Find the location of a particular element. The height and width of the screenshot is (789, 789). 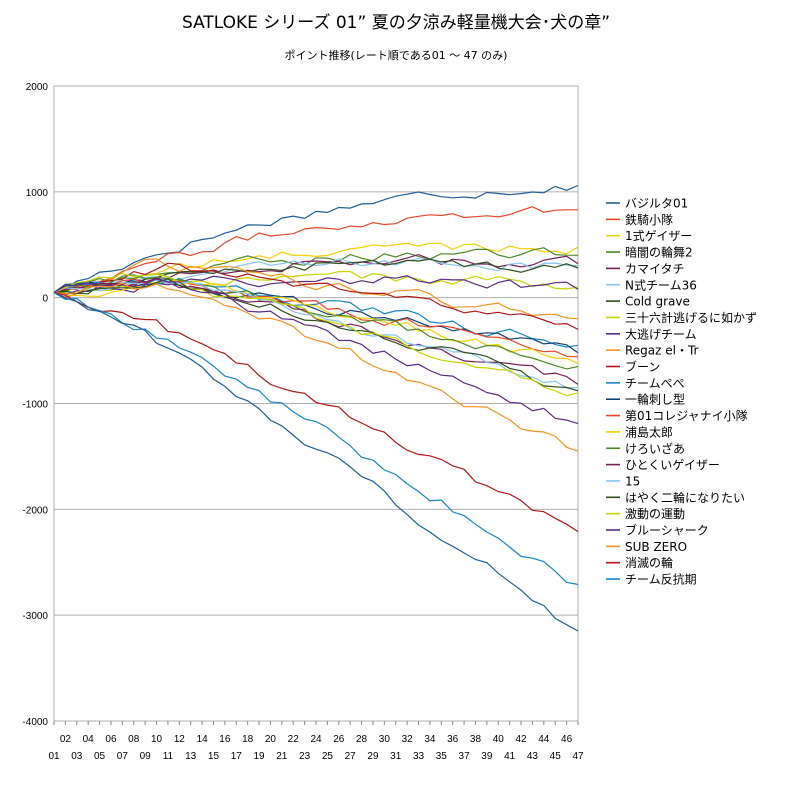

legend-label: はやく二輪になりたい is located at coordinates (685, 497).